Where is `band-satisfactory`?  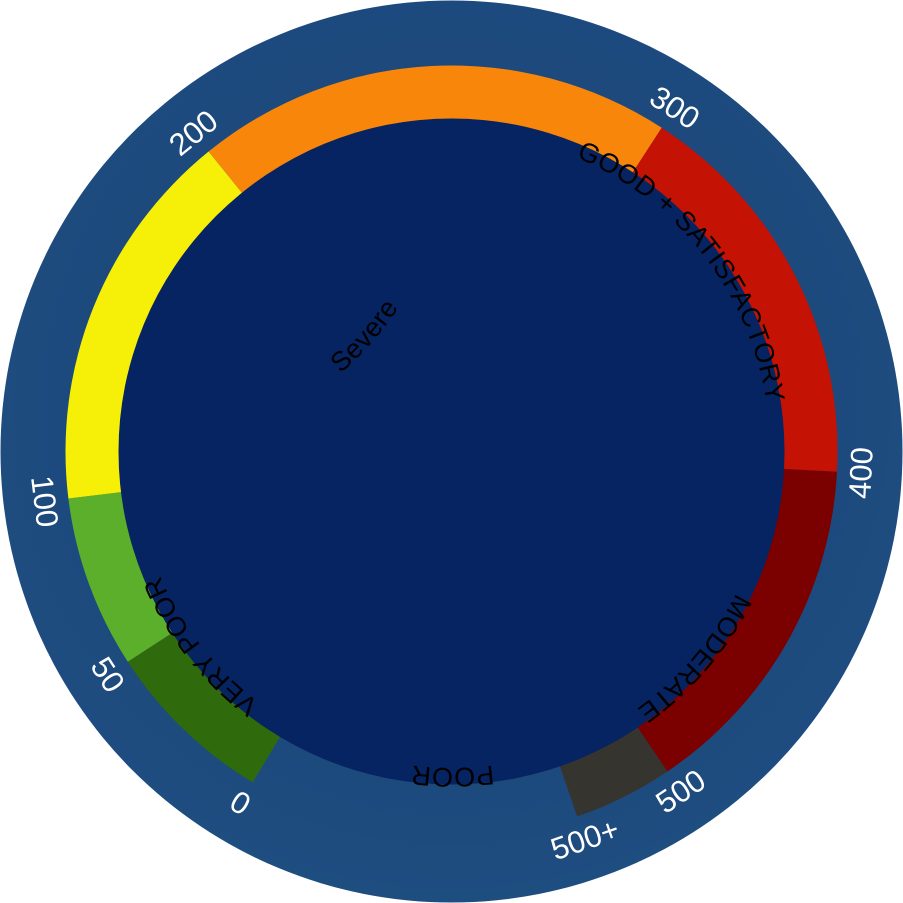
band-satisfactory is located at coordinates (121, 576).